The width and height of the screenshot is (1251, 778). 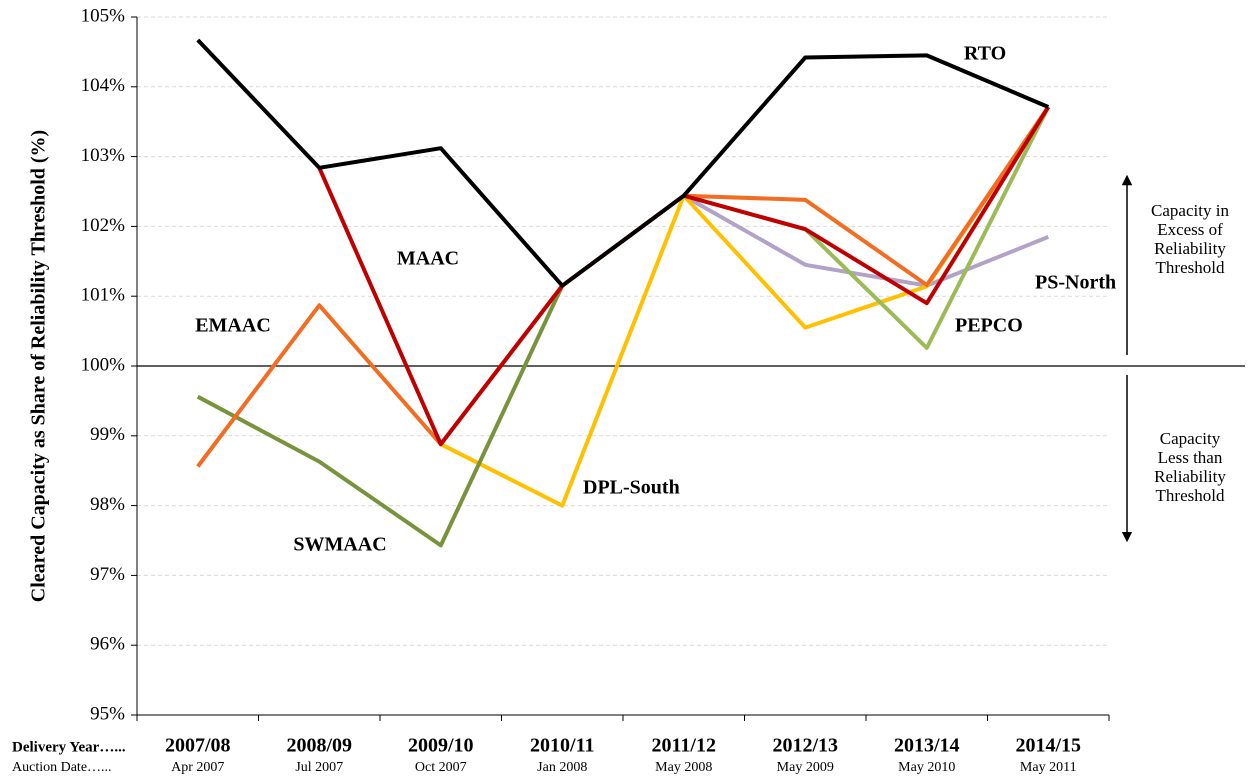 I want to click on x-tick-label: 2013/14, so click(x=927, y=746).